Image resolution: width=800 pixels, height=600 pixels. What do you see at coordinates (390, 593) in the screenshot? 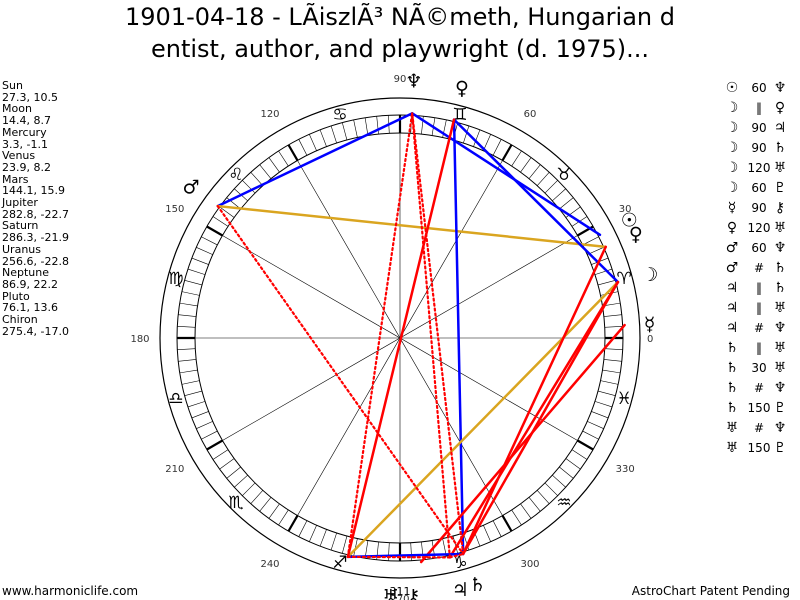
I see `planet-uranus-icon: ♅` at bounding box center [390, 593].